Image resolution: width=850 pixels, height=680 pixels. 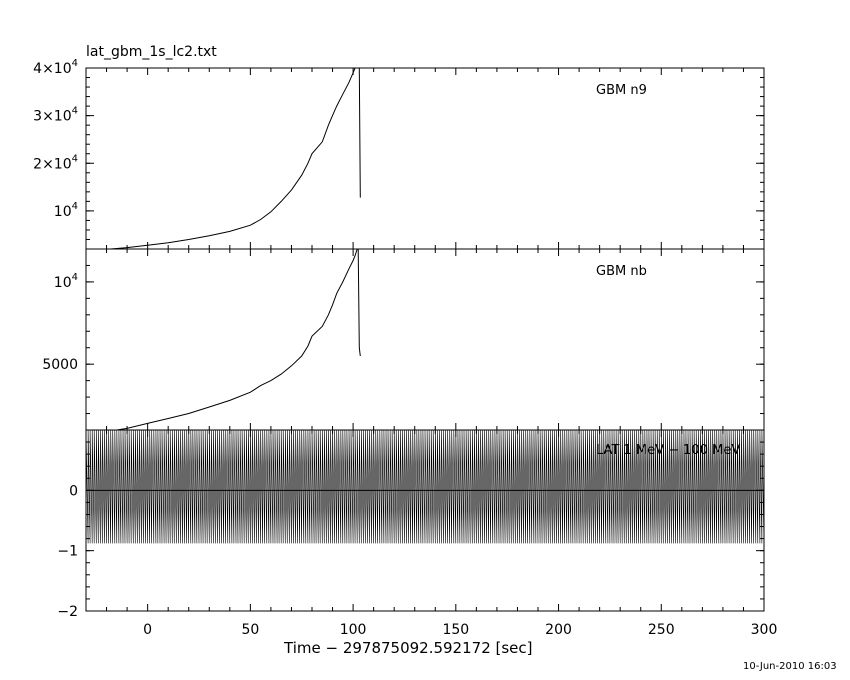 I want to click on x-tick-label: 300, so click(x=764, y=630).